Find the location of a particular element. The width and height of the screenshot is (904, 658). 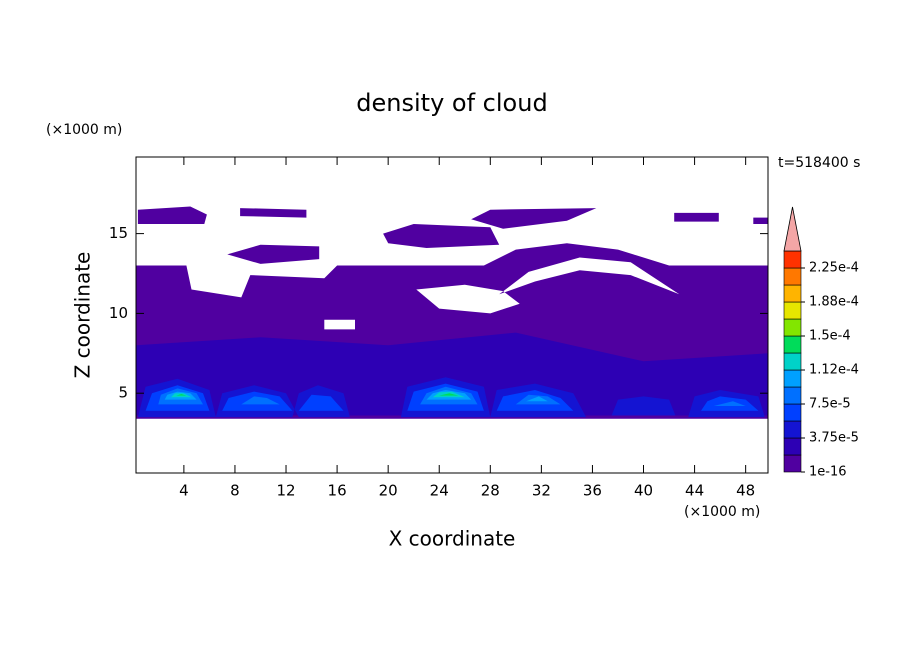

x-tick-label: 24 is located at coordinates (439, 491).